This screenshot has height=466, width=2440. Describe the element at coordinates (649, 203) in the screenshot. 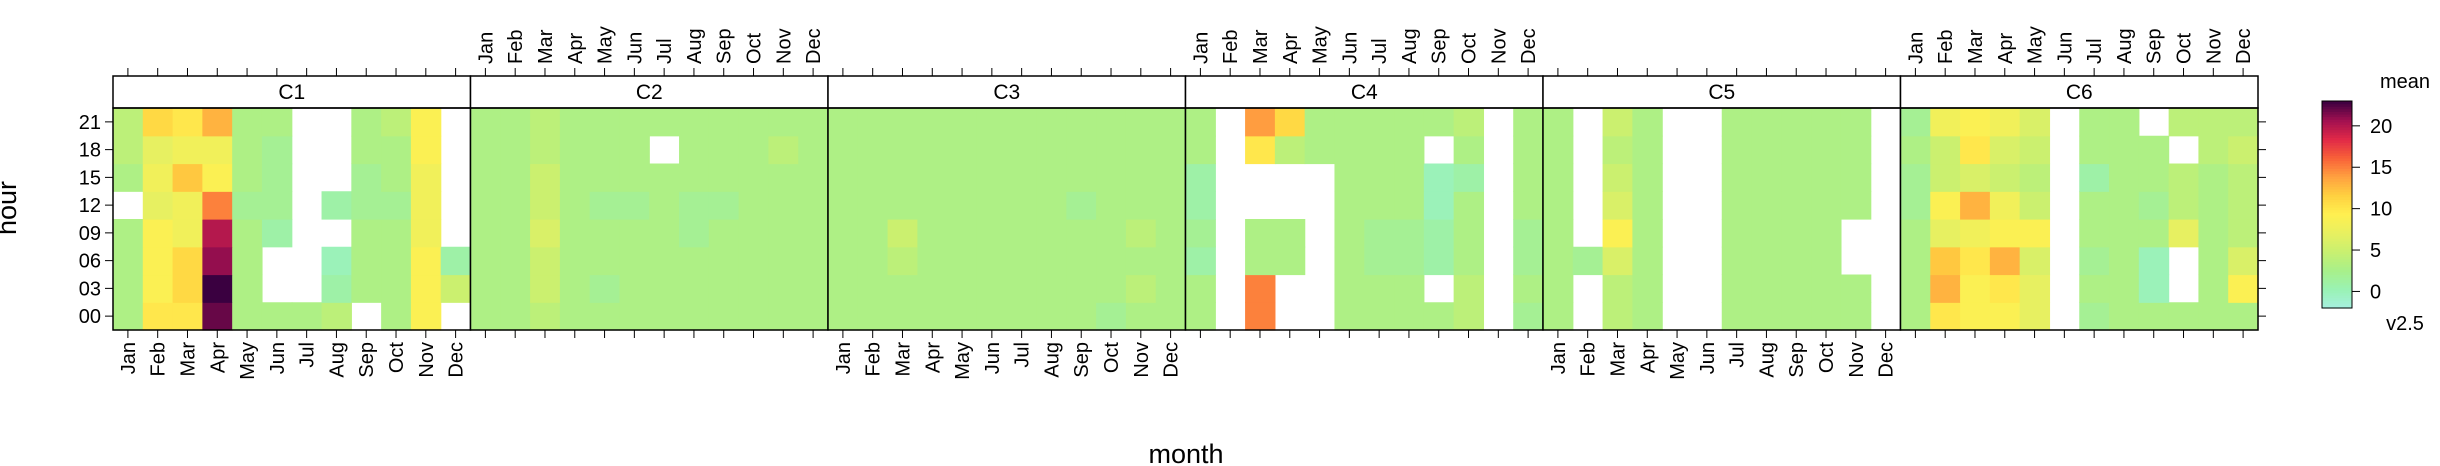

I see `panel-C2: C2` at that location.